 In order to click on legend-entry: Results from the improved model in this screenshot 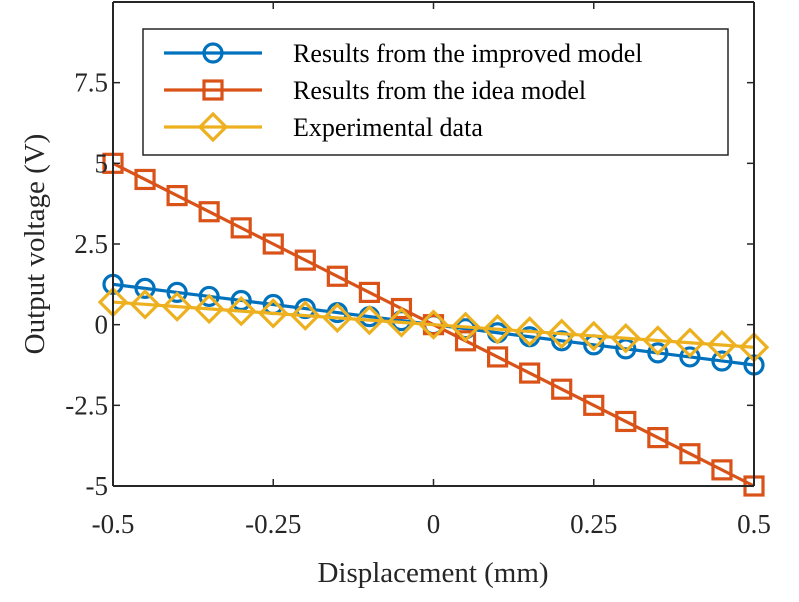, I will do `click(403, 53)`.